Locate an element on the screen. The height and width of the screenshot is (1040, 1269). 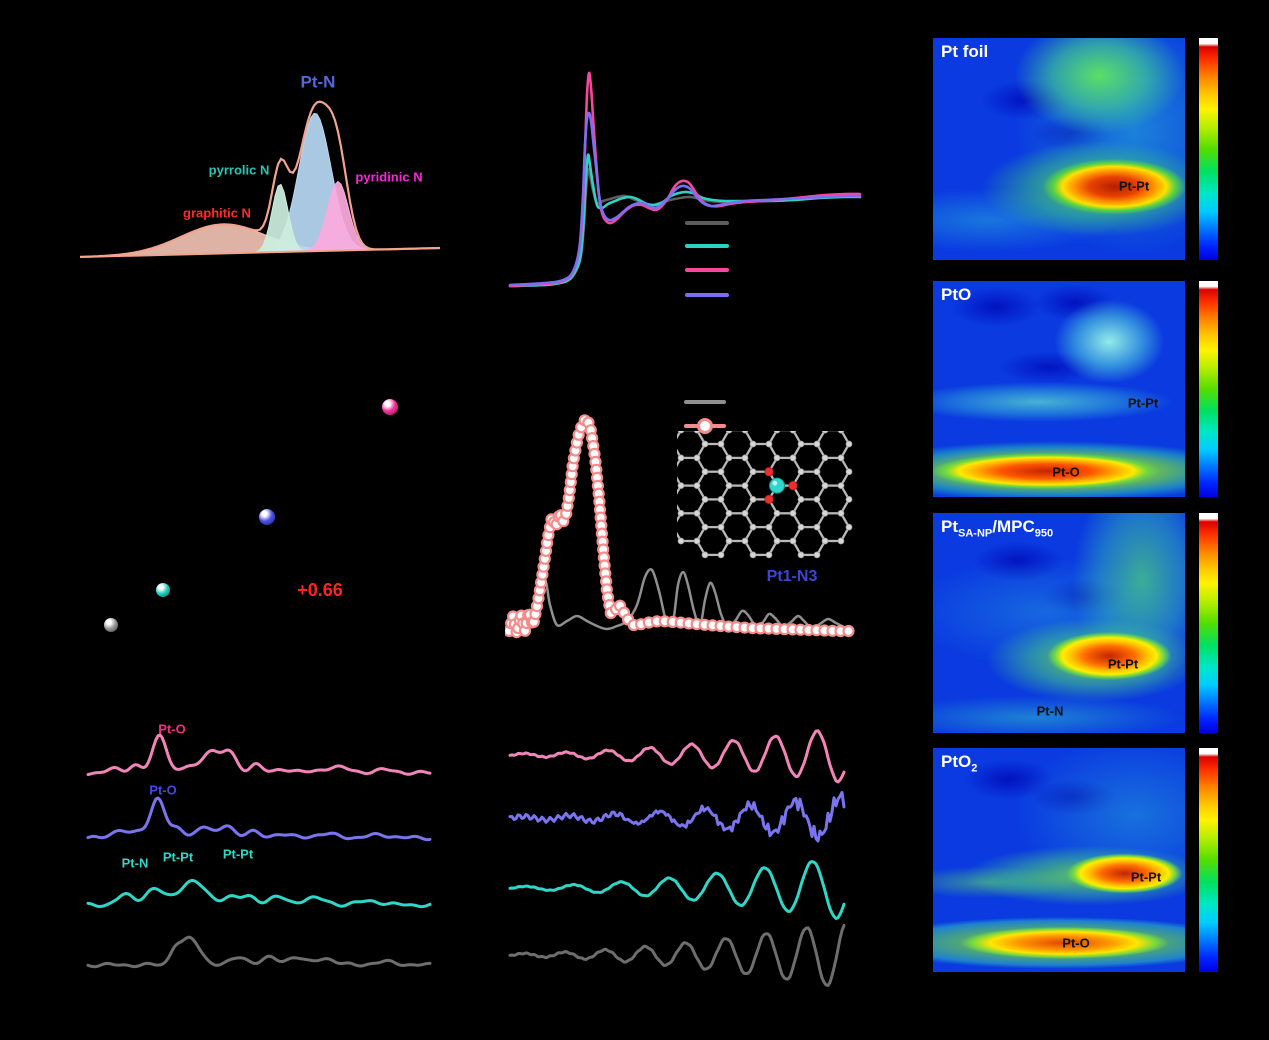
oxidation-state-panel: +0.66 is located at coordinates (270, 510).